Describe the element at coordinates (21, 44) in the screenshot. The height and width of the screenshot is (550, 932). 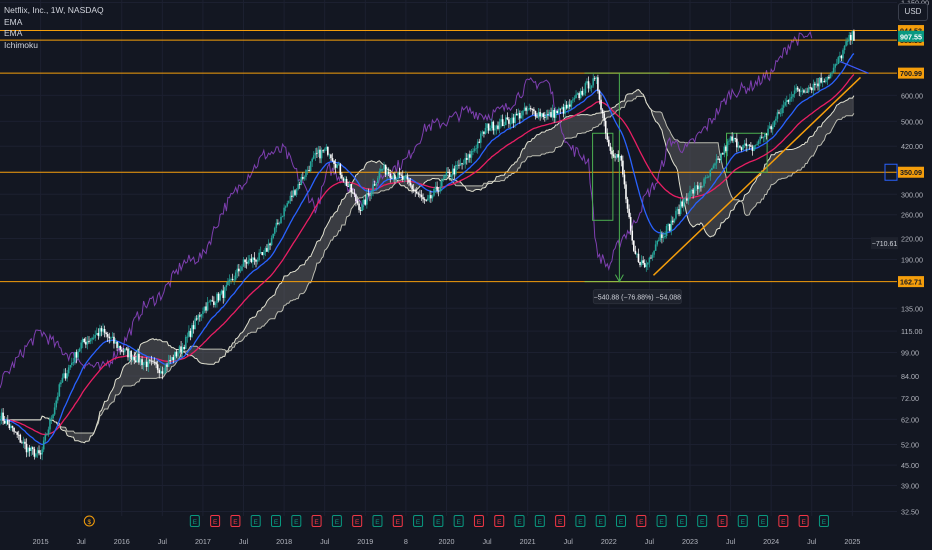
I see `indicator-ichimoku: Ichimoku` at that location.